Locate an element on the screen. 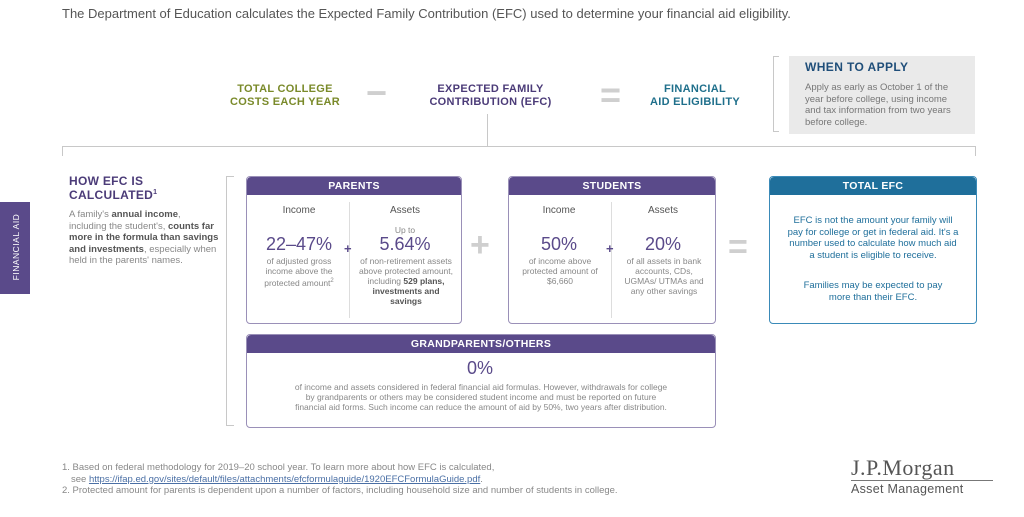 The width and height of the screenshot is (1024, 517). how-body-text2: , including the student's, is located at coordinates (125, 220).